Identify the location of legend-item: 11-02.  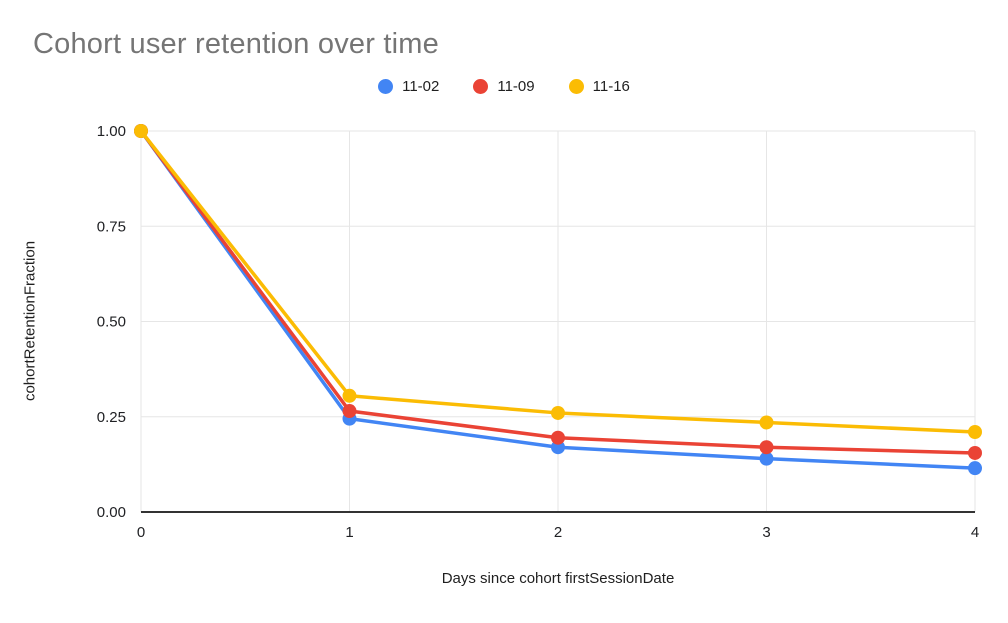
(408, 86).